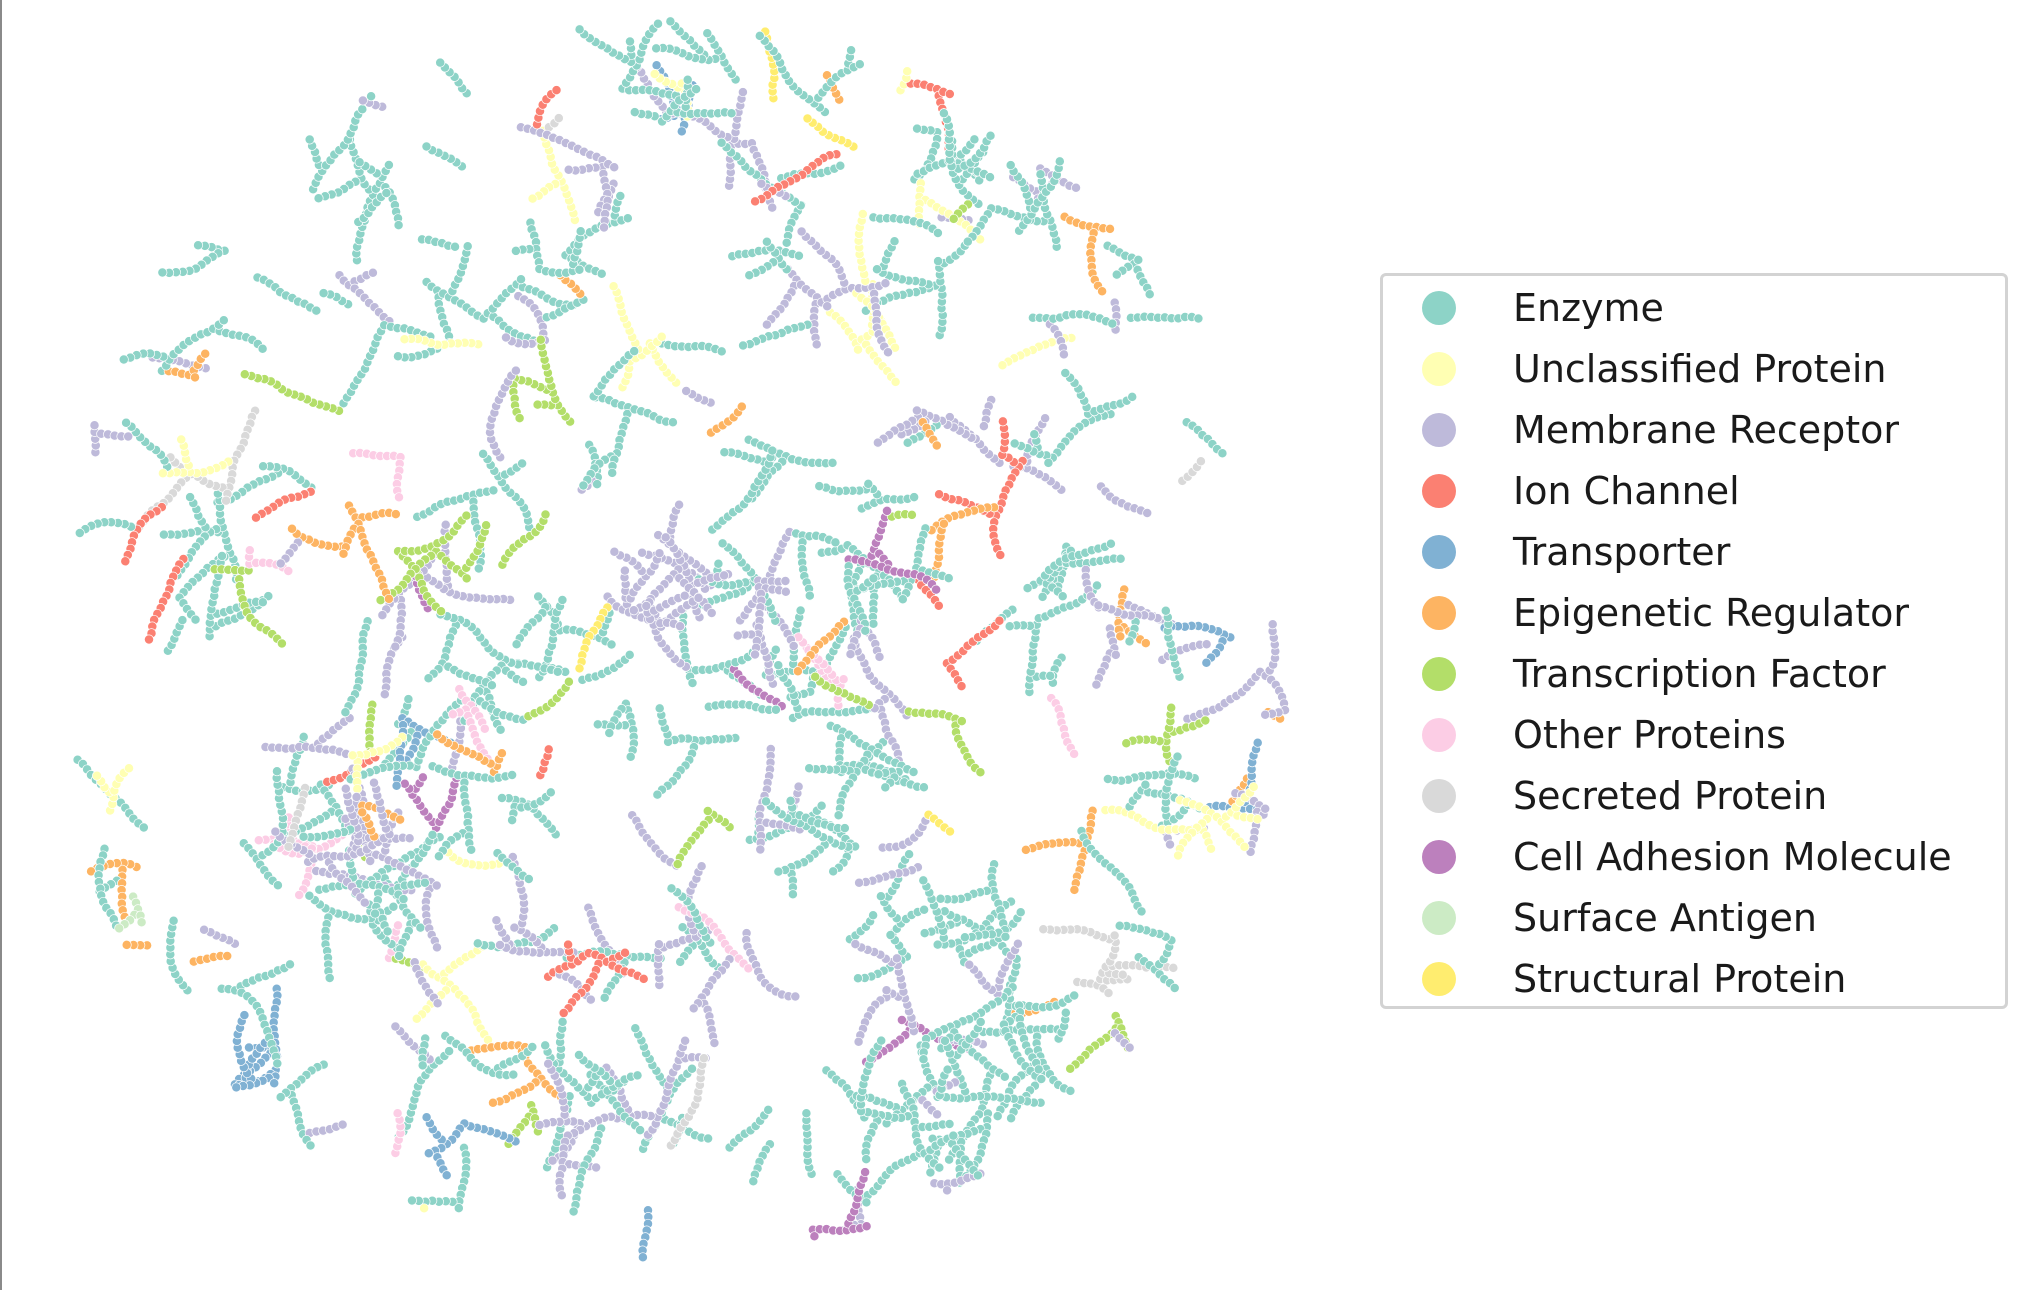 This screenshot has width=2030, height=1290. I want to click on scatter-point-transcription-factor, so click(1070, 1068).